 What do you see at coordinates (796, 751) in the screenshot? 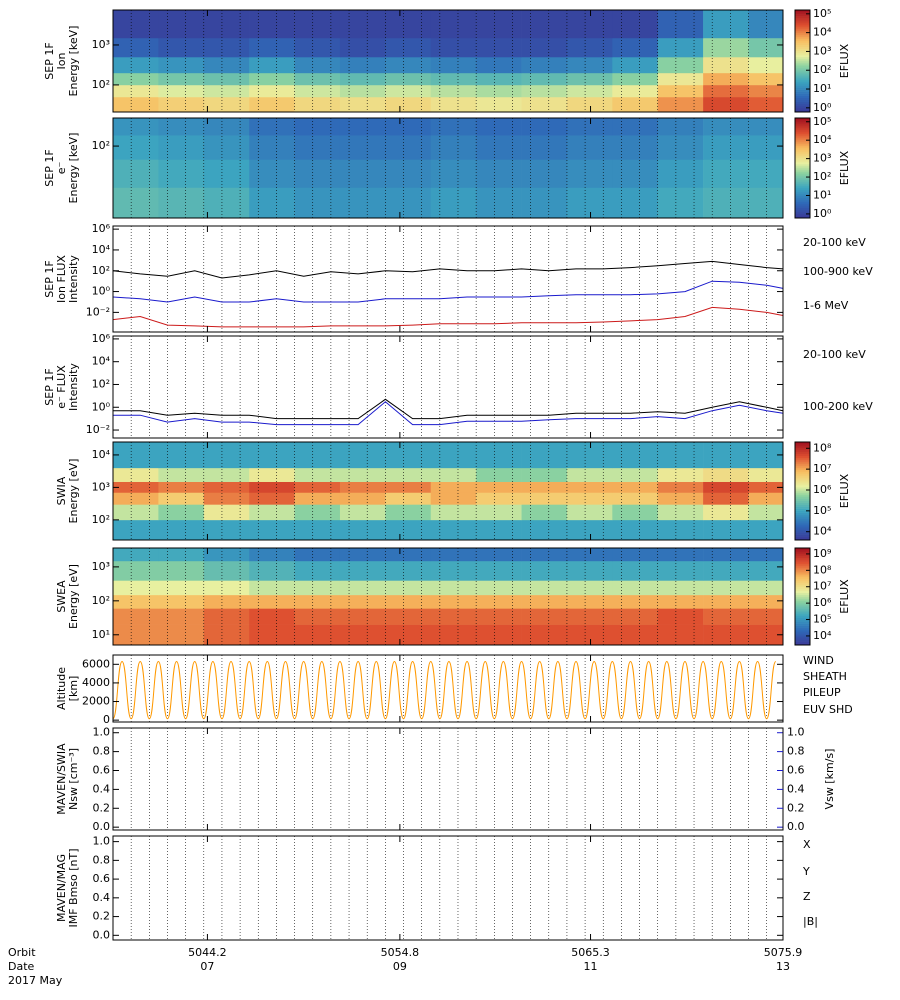
I see `y2-tick-label: 0.8` at bounding box center [796, 751].